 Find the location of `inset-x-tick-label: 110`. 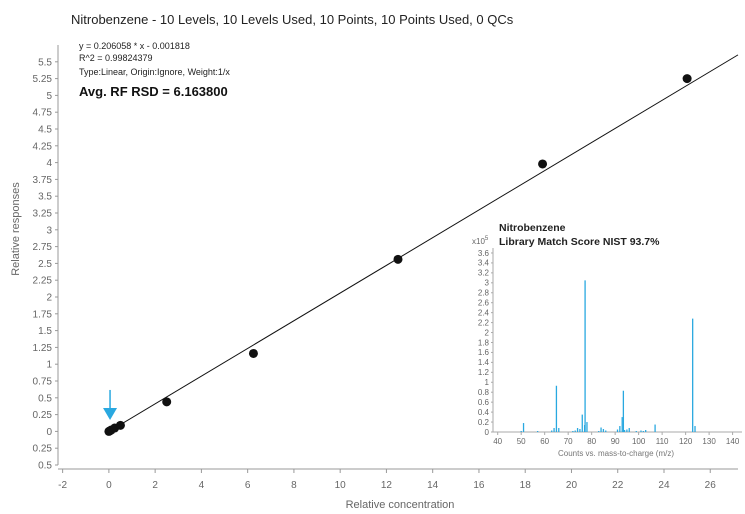

inset-x-tick-label: 110 is located at coordinates (662, 441).